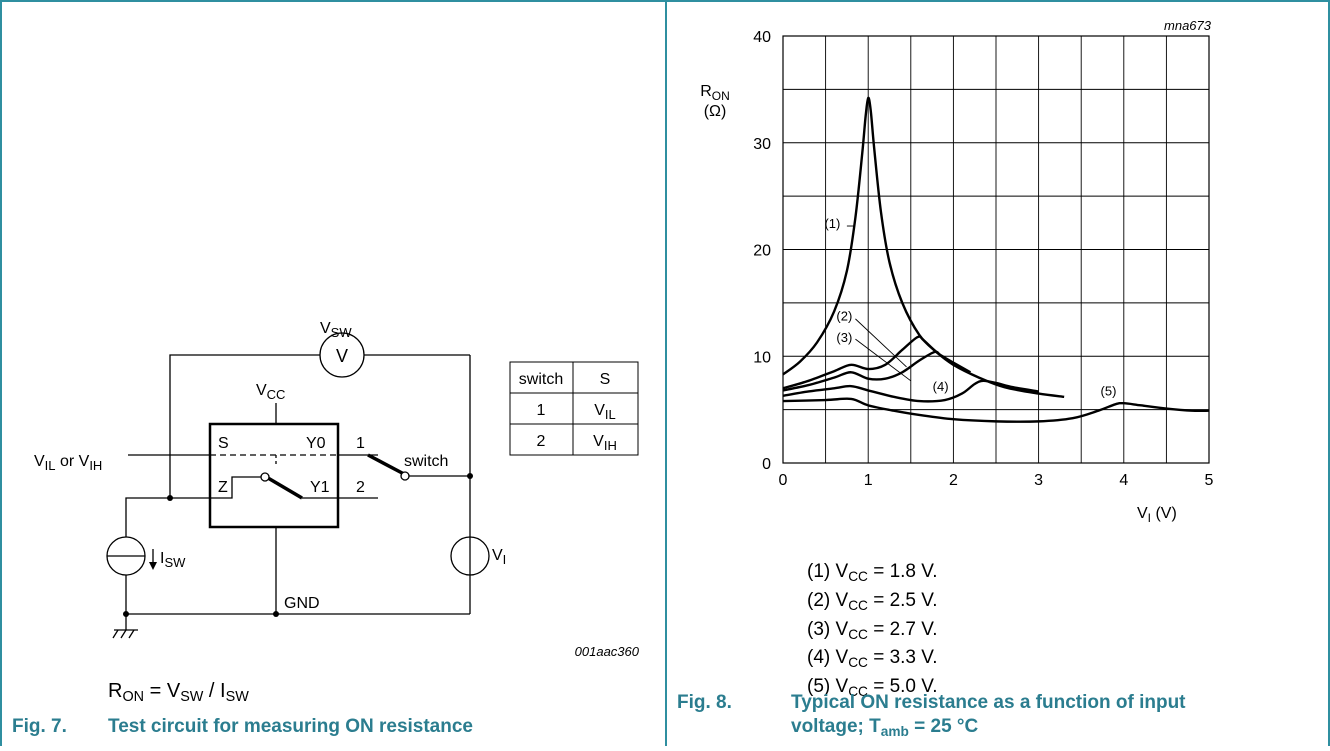 This screenshot has height=751, width=1330. Describe the element at coordinates (666, 373) in the screenshot. I see `frame-divider` at that location.